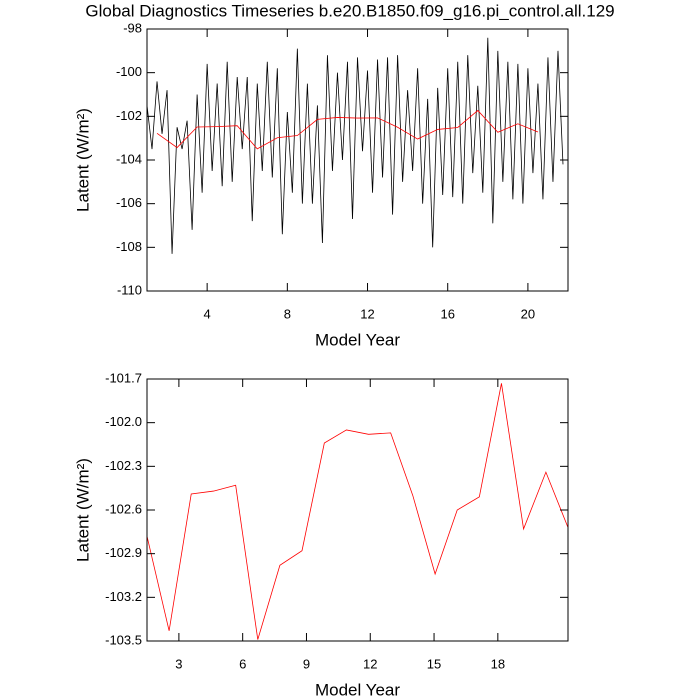 This screenshot has width=700, height=700. What do you see at coordinates (132, 27) in the screenshot?
I see `y-tick-label: -98` at bounding box center [132, 27].